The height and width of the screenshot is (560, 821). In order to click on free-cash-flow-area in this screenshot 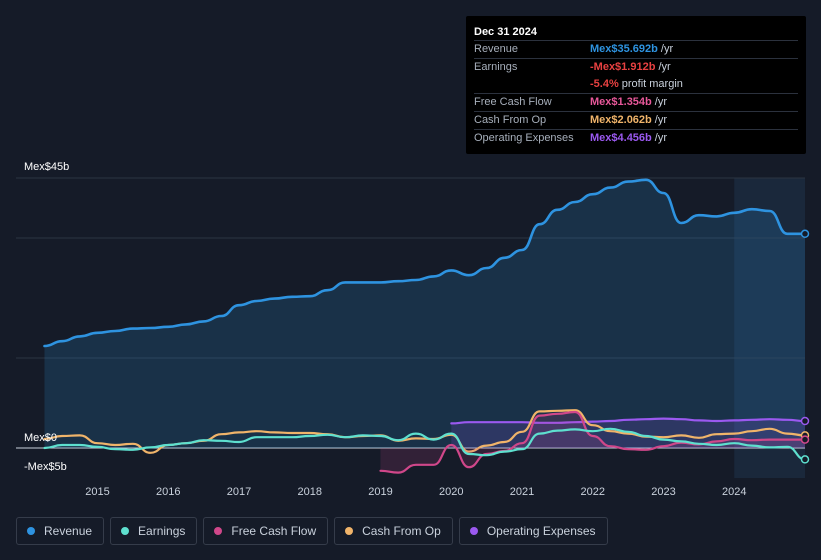, I will do `click(592, 442)`.